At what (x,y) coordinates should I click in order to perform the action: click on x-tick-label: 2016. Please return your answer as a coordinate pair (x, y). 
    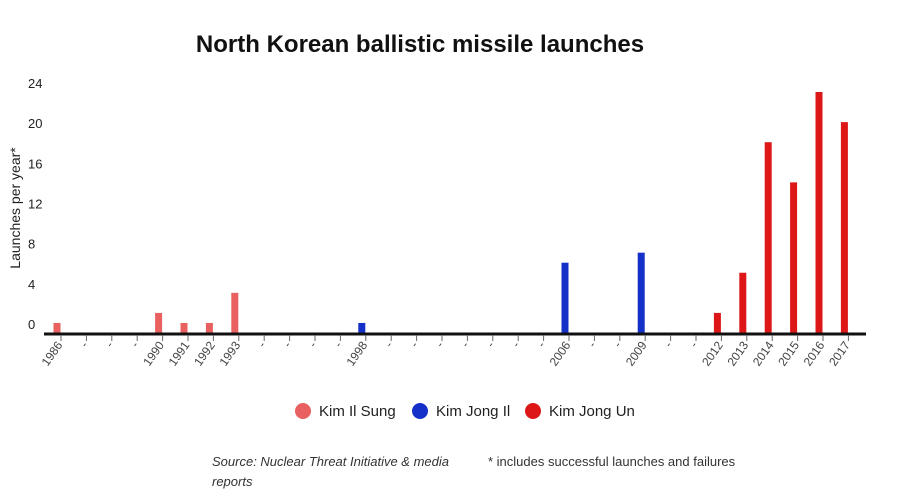
    Looking at the image, I should click on (814, 353).